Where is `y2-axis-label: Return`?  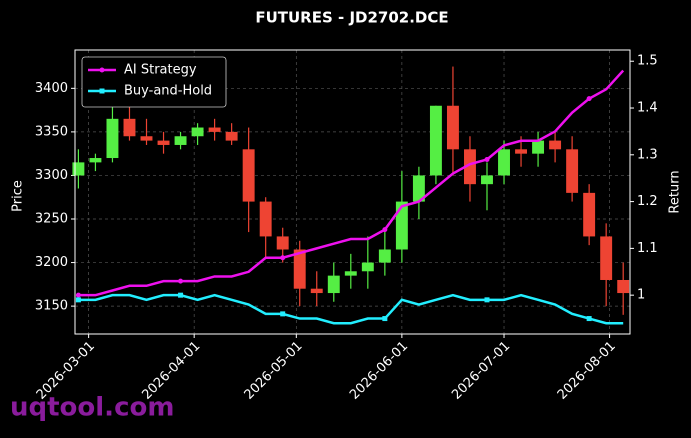
y2-axis-label: Return is located at coordinates (675, 191).